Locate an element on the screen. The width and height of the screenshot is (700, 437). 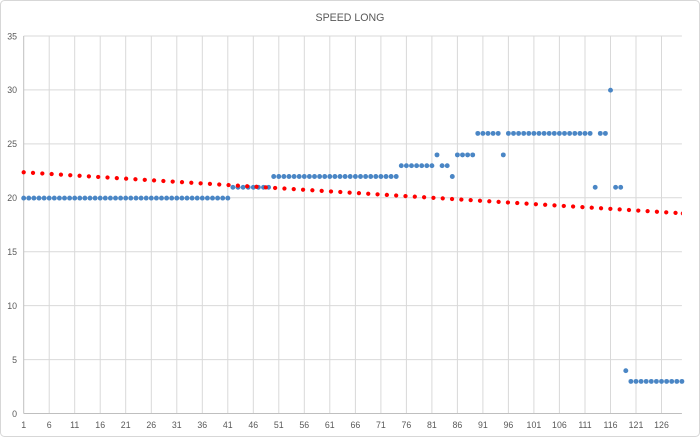
svg-text: 81 is located at coordinates (432, 425).